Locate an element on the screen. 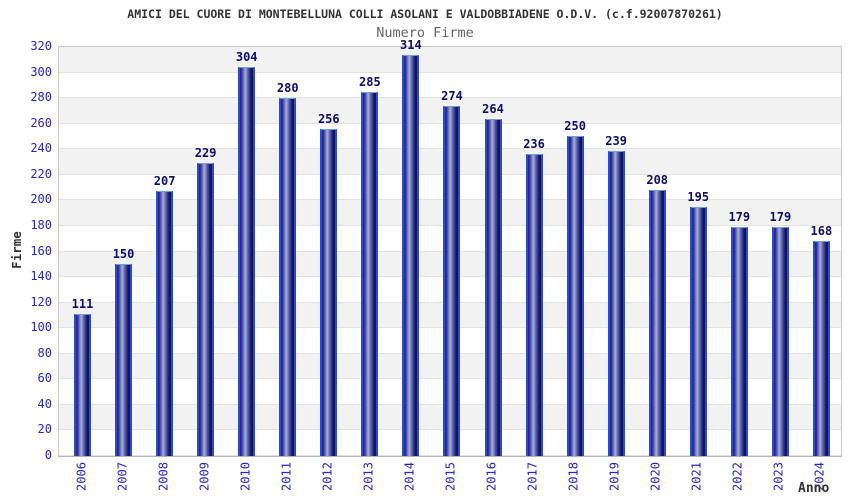 The image size is (850, 500). bar-value-label: 111 is located at coordinates (82, 304).